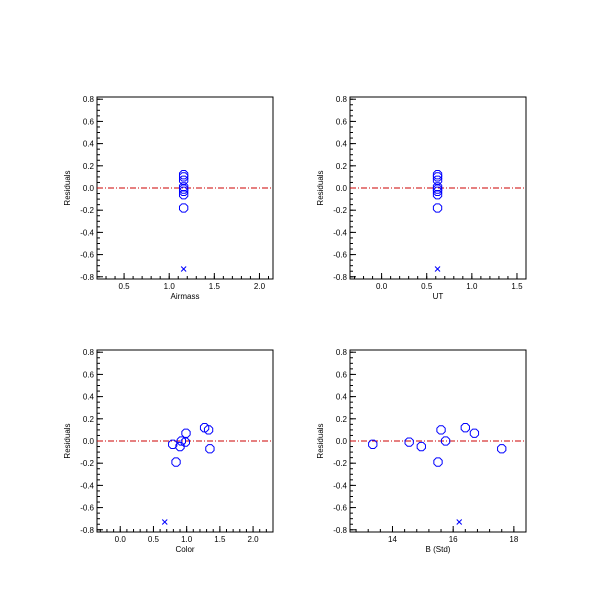 The height and width of the screenshot is (608, 608). What do you see at coordinates (392, 539) in the screenshot?
I see `x-tick-label: 14` at bounding box center [392, 539].